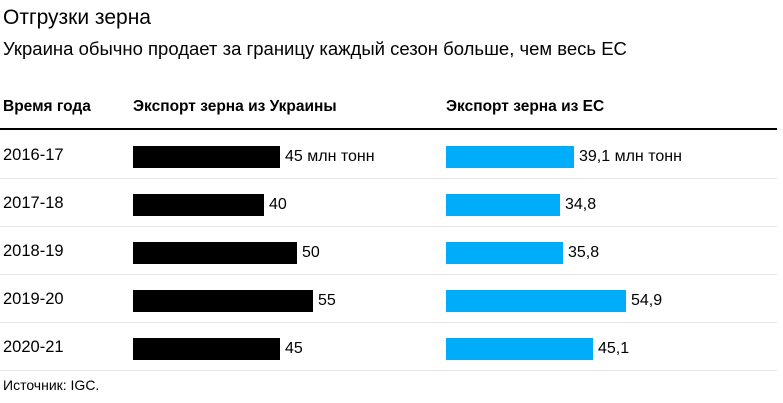 The width and height of the screenshot is (783, 403). Describe the element at coordinates (388, 203) in the screenshot. I see `table-row: 2017-18 40 34,8` at that location.